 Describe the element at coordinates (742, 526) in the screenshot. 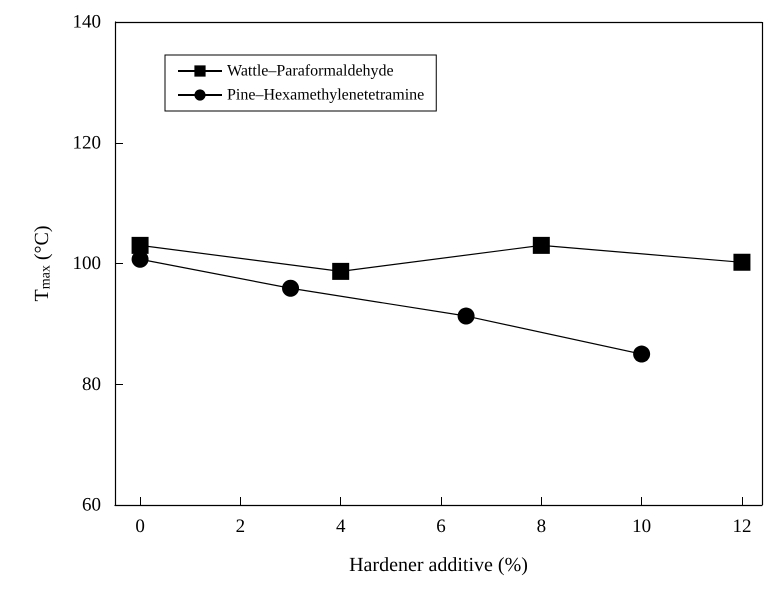

I see `x-tick-label: 12` at that location.